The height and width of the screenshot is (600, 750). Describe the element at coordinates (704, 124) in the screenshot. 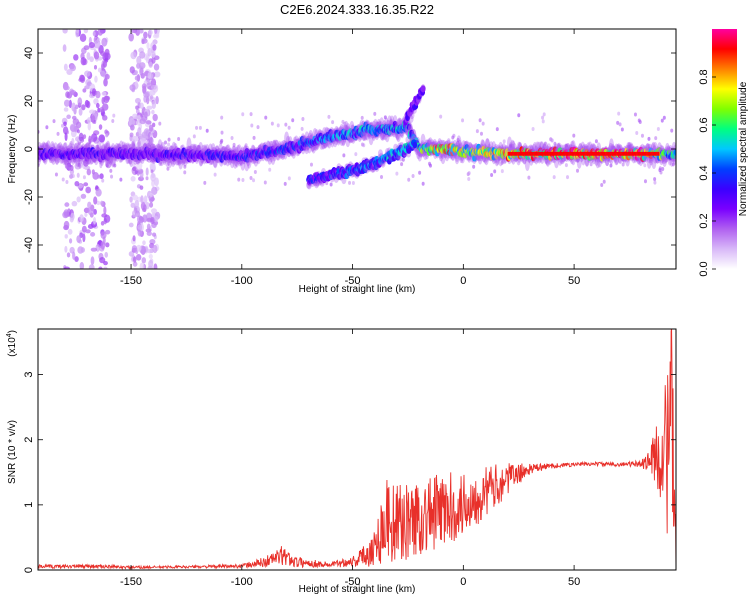

I see `colorbar-tick-label: 0.6` at that location.